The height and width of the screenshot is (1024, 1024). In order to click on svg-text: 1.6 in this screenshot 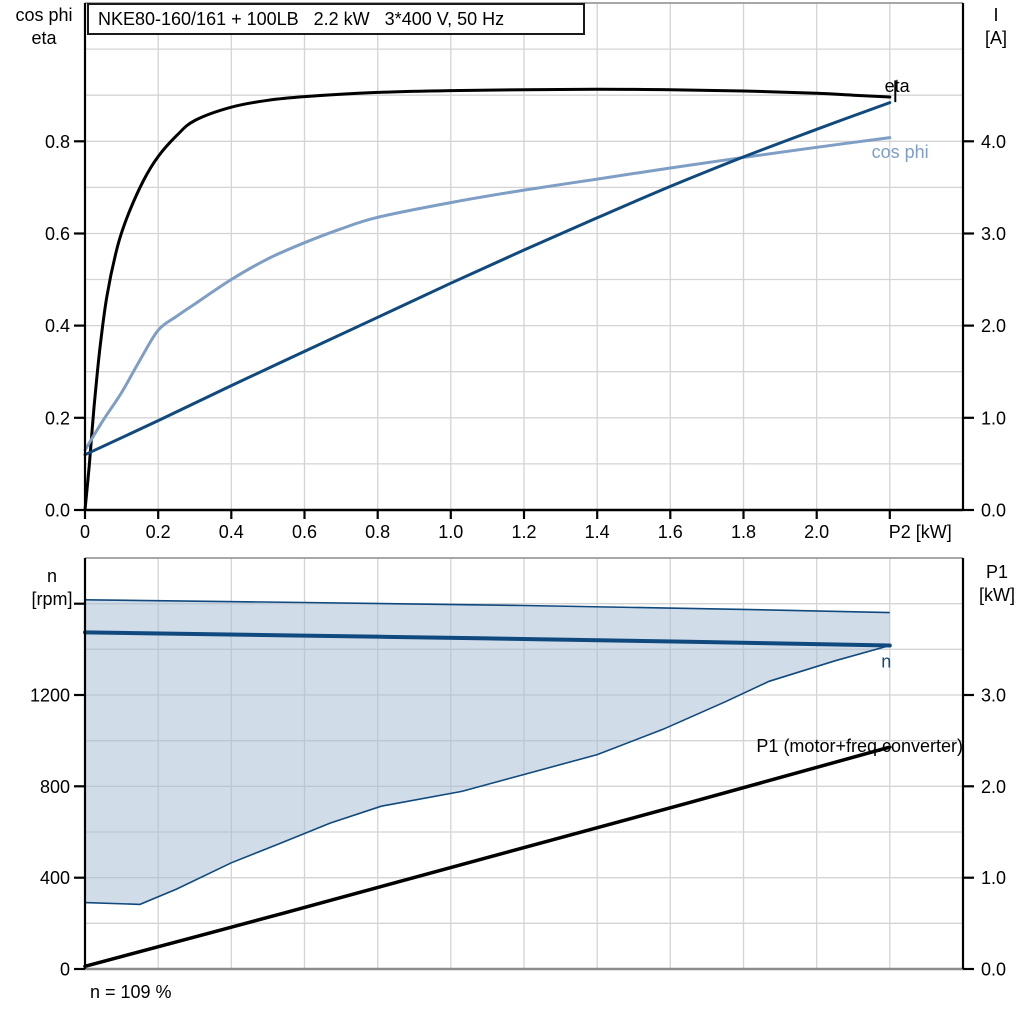, I will do `click(670, 532)`.